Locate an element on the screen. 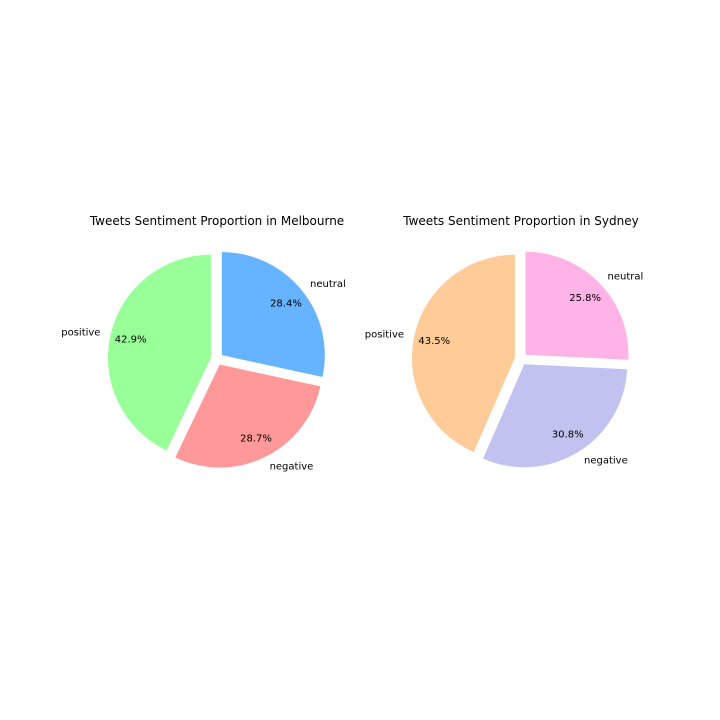  melbourne-pct-negative: 28.7% is located at coordinates (256, 439).